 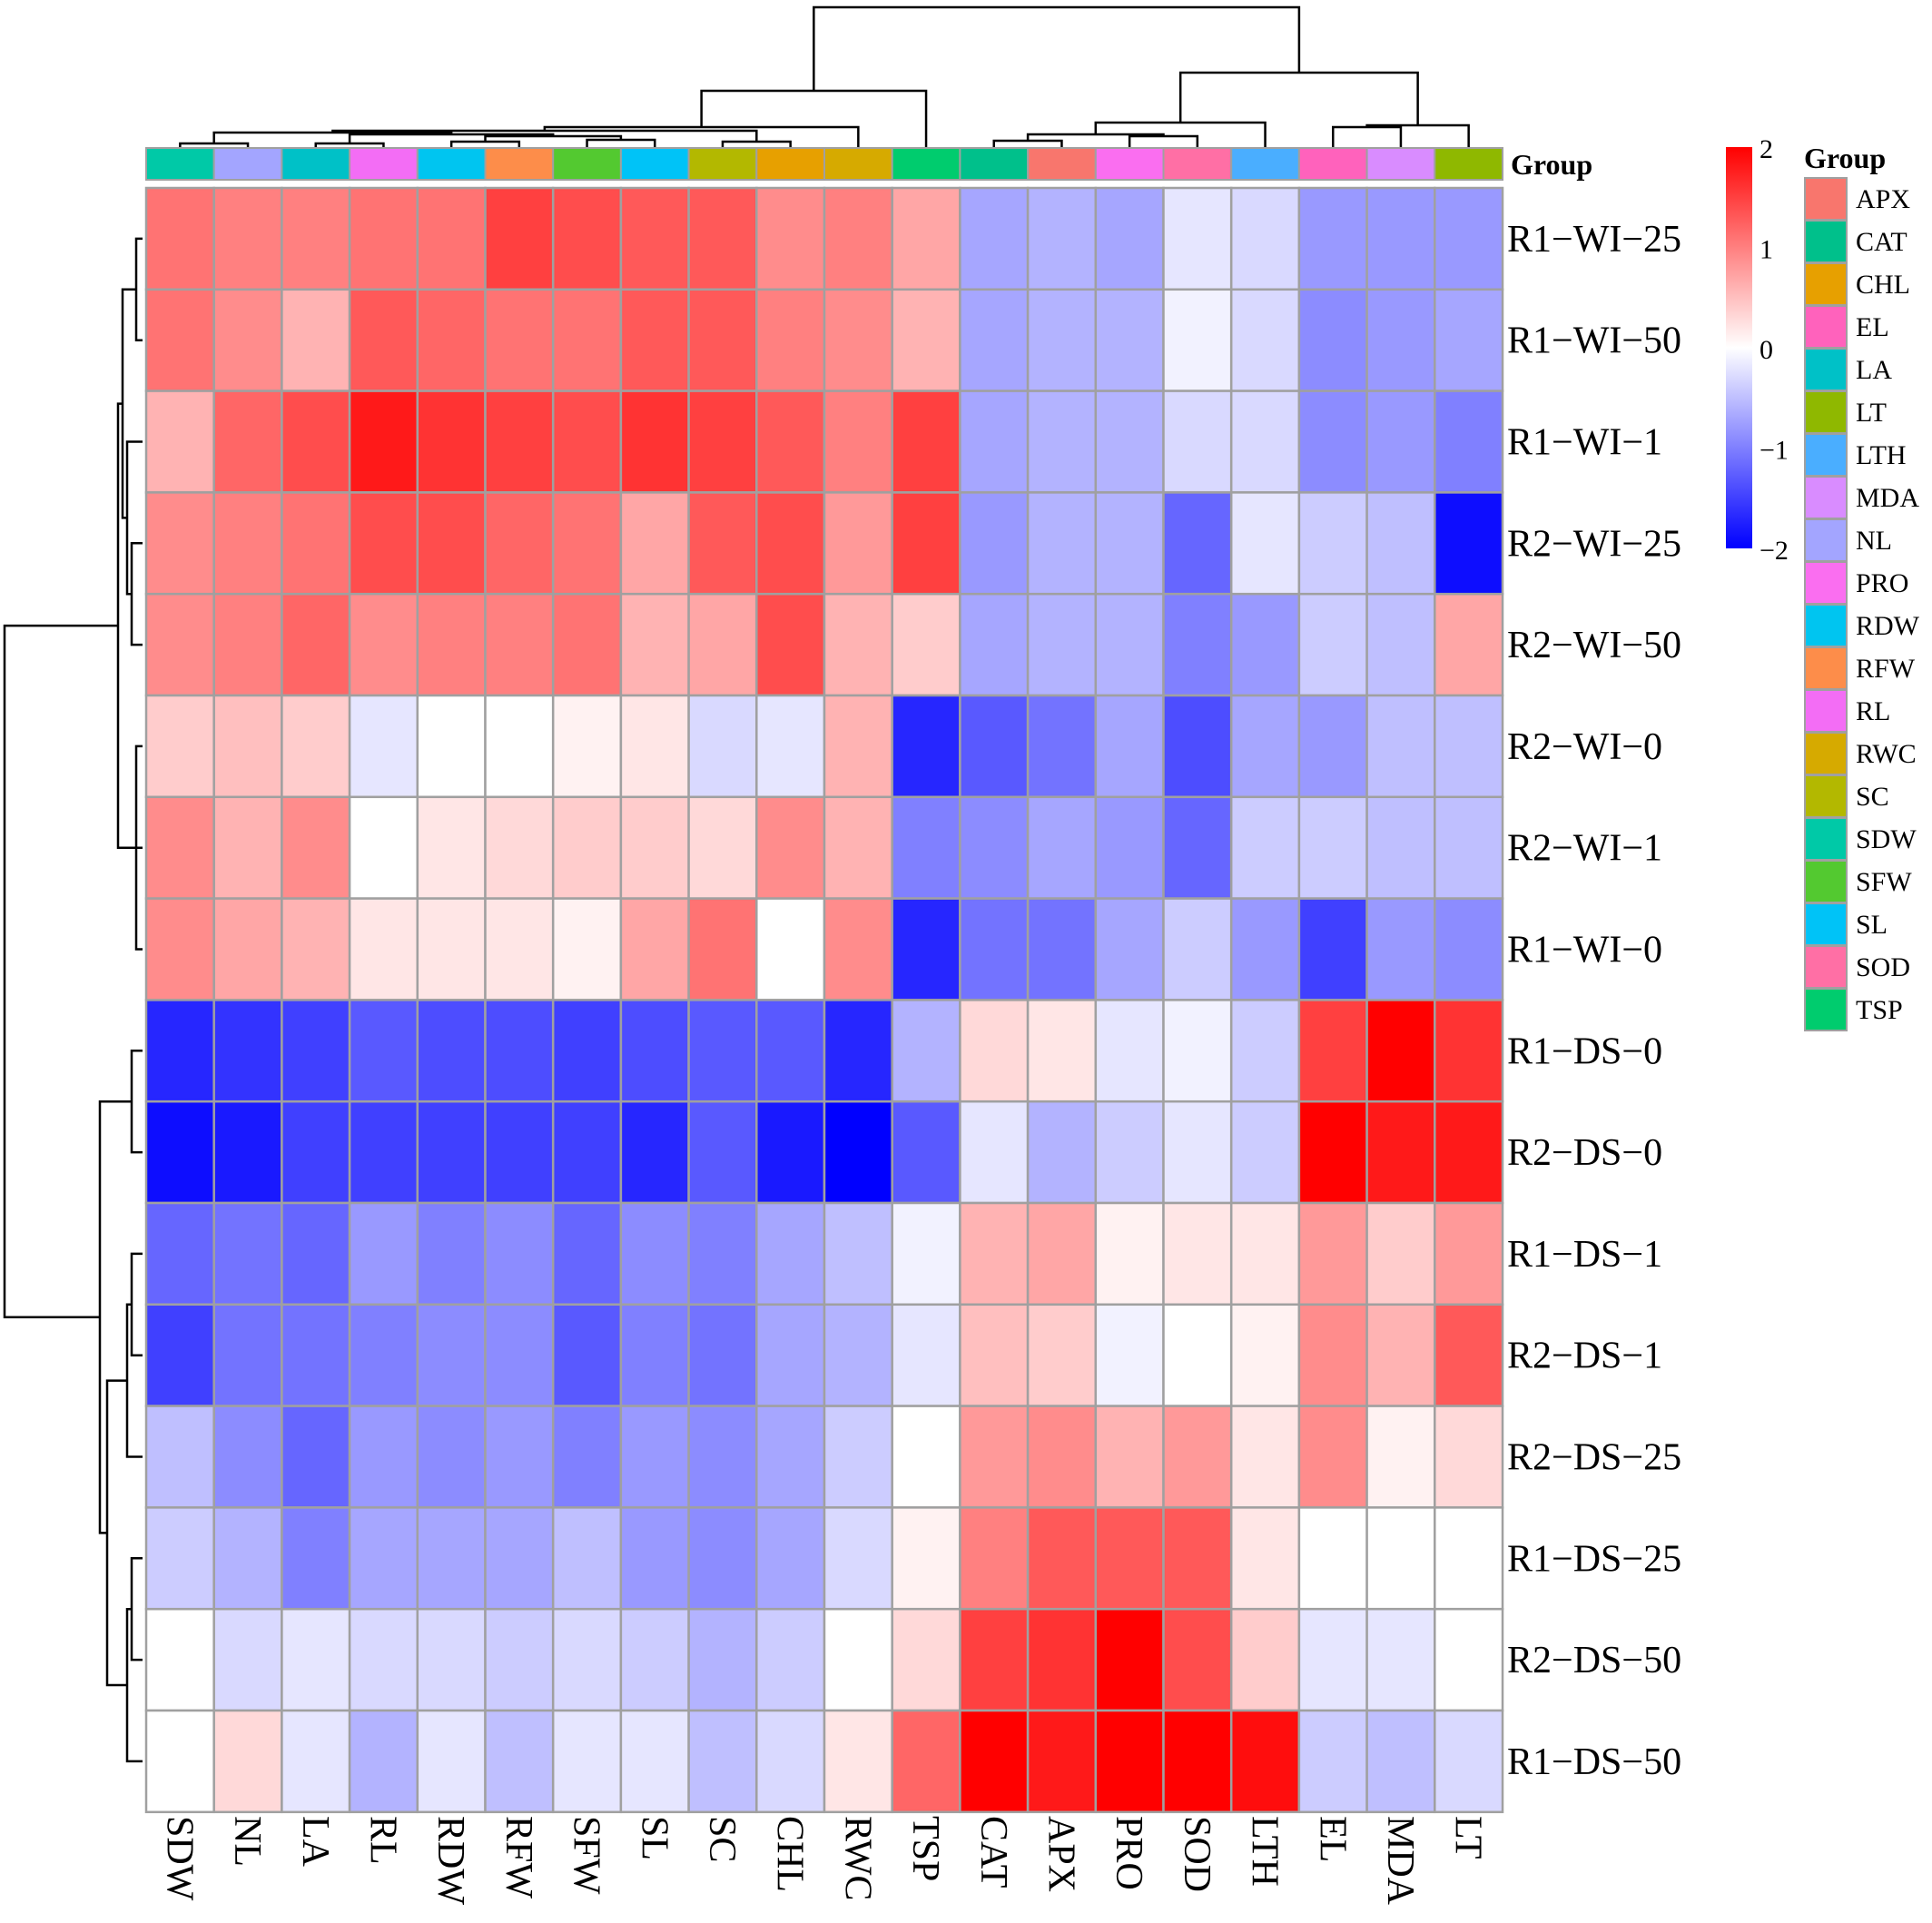 I want to click on column-label: APX, so click(x=1061, y=1854).